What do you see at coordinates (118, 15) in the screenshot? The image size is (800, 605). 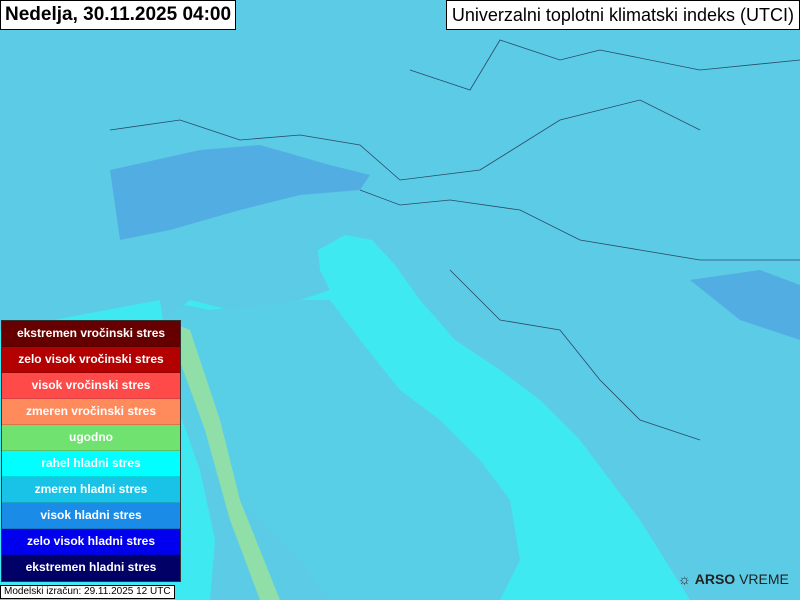 I see `forecast-date: Nedelja, 30.11.2025 04:00` at bounding box center [118, 15].